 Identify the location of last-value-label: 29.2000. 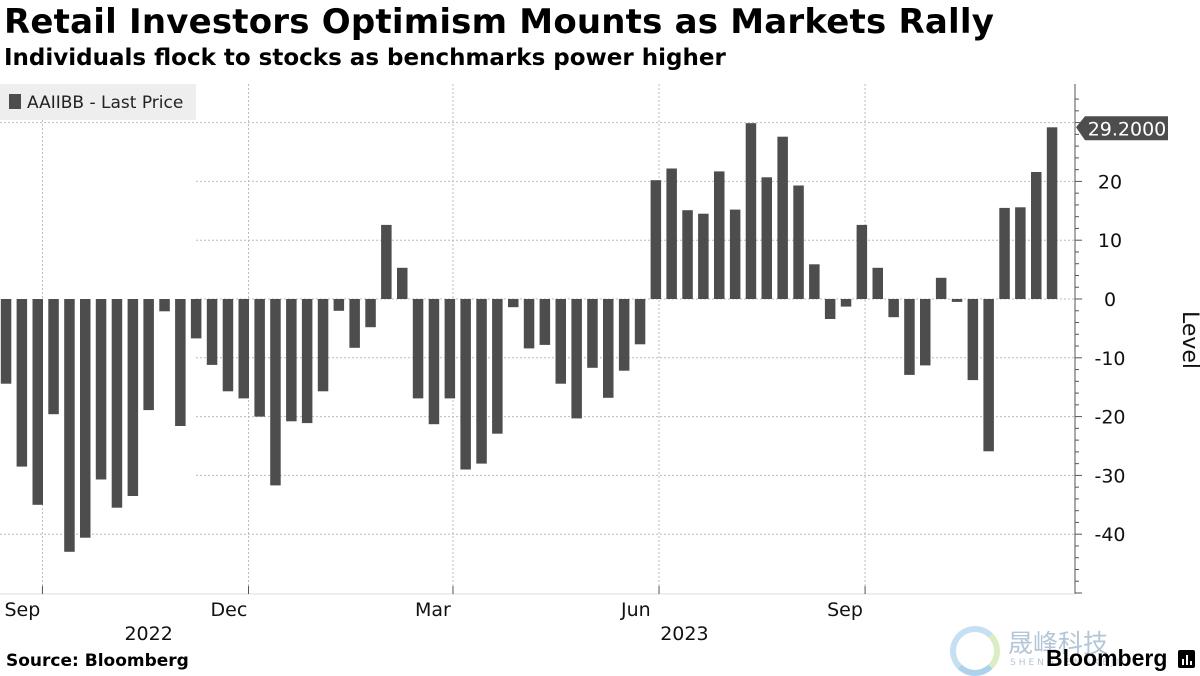
(1127, 129).